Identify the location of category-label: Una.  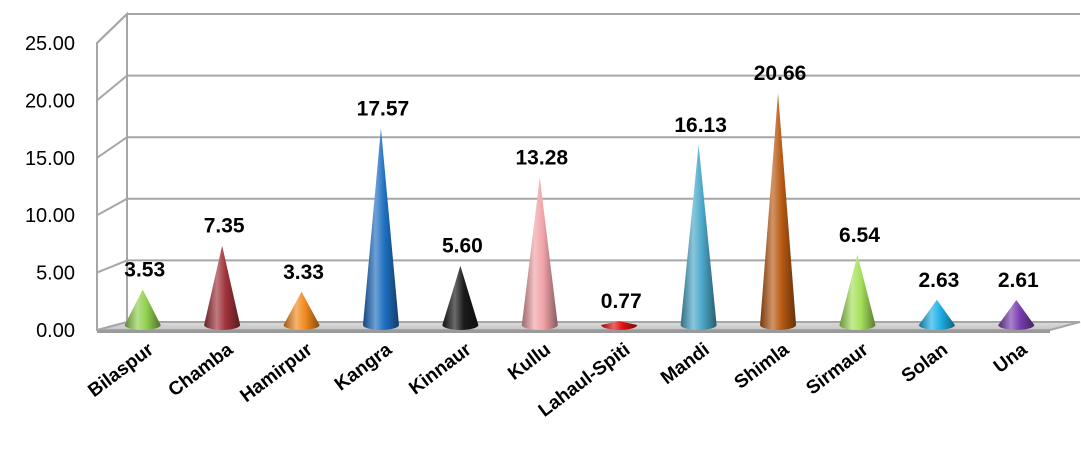
(1011, 358).